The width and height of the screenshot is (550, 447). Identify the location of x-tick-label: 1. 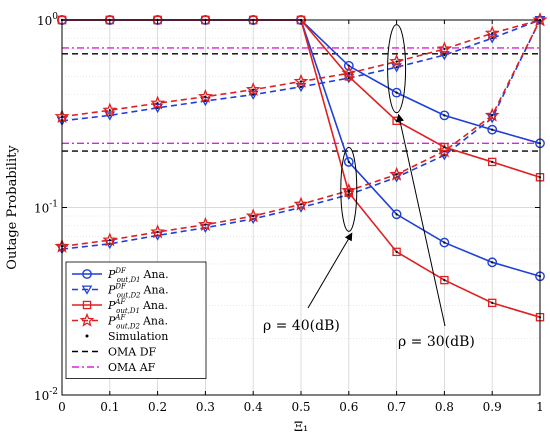
(540, 407).